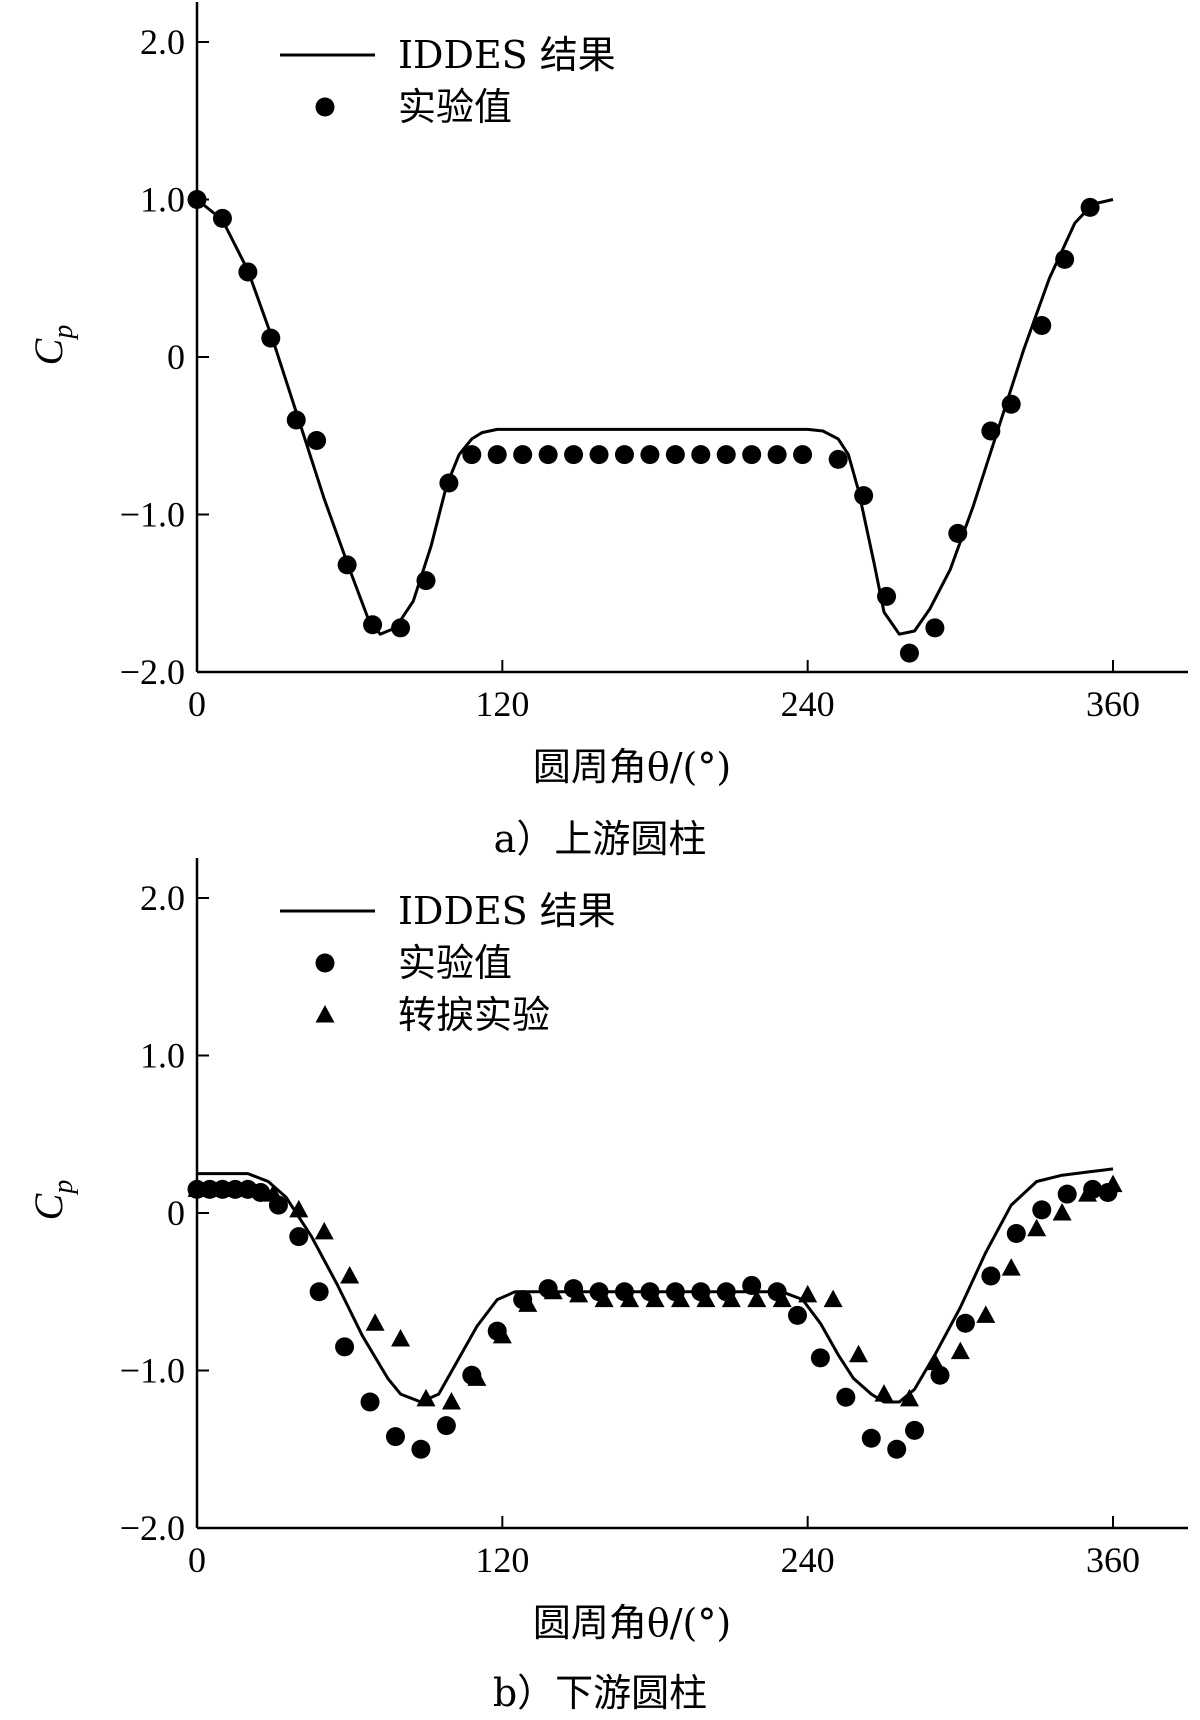  I want to click on caption-b: b）下游圆柱, so click(600, 1693).